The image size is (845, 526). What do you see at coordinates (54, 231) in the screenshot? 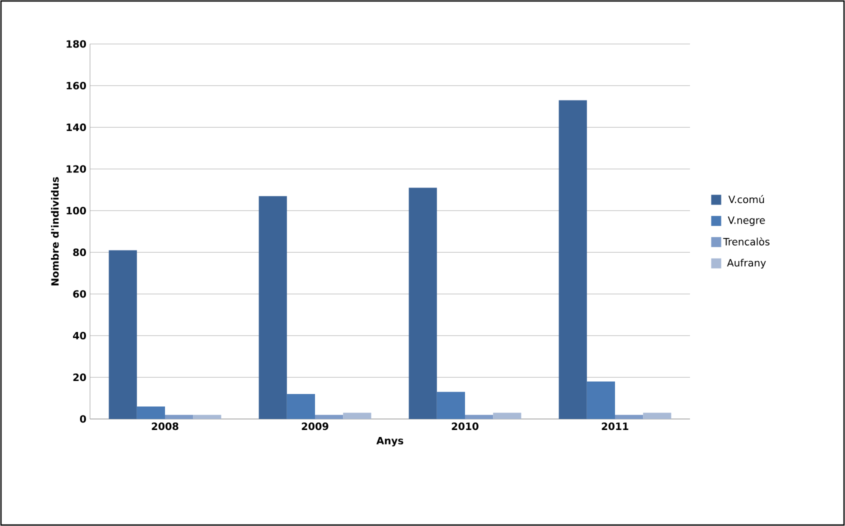
I see `y-axis-title: Nombre d'individus` at bounding box center [54, 231].